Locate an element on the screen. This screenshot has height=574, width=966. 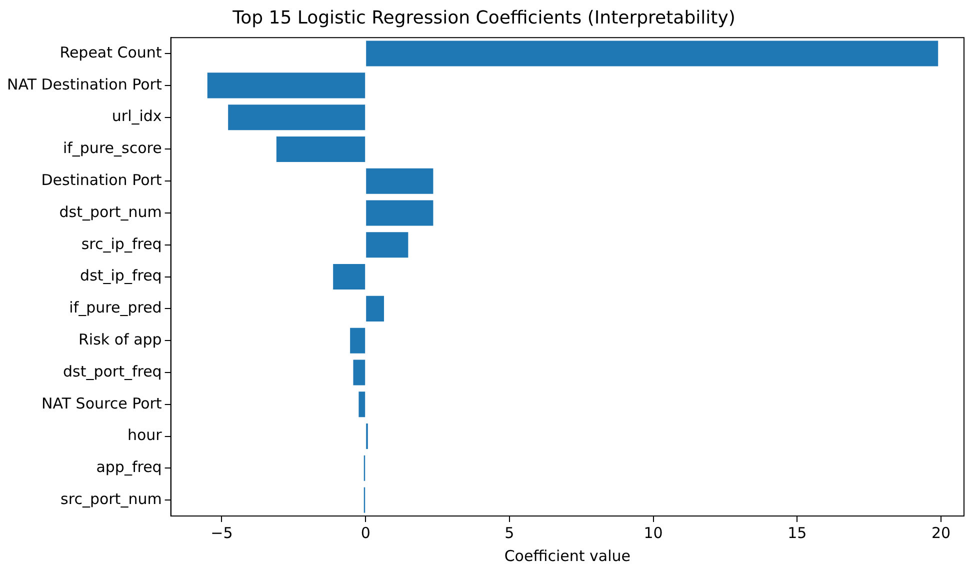
x-tick-label: 10 is located at coordinates (653, 533).